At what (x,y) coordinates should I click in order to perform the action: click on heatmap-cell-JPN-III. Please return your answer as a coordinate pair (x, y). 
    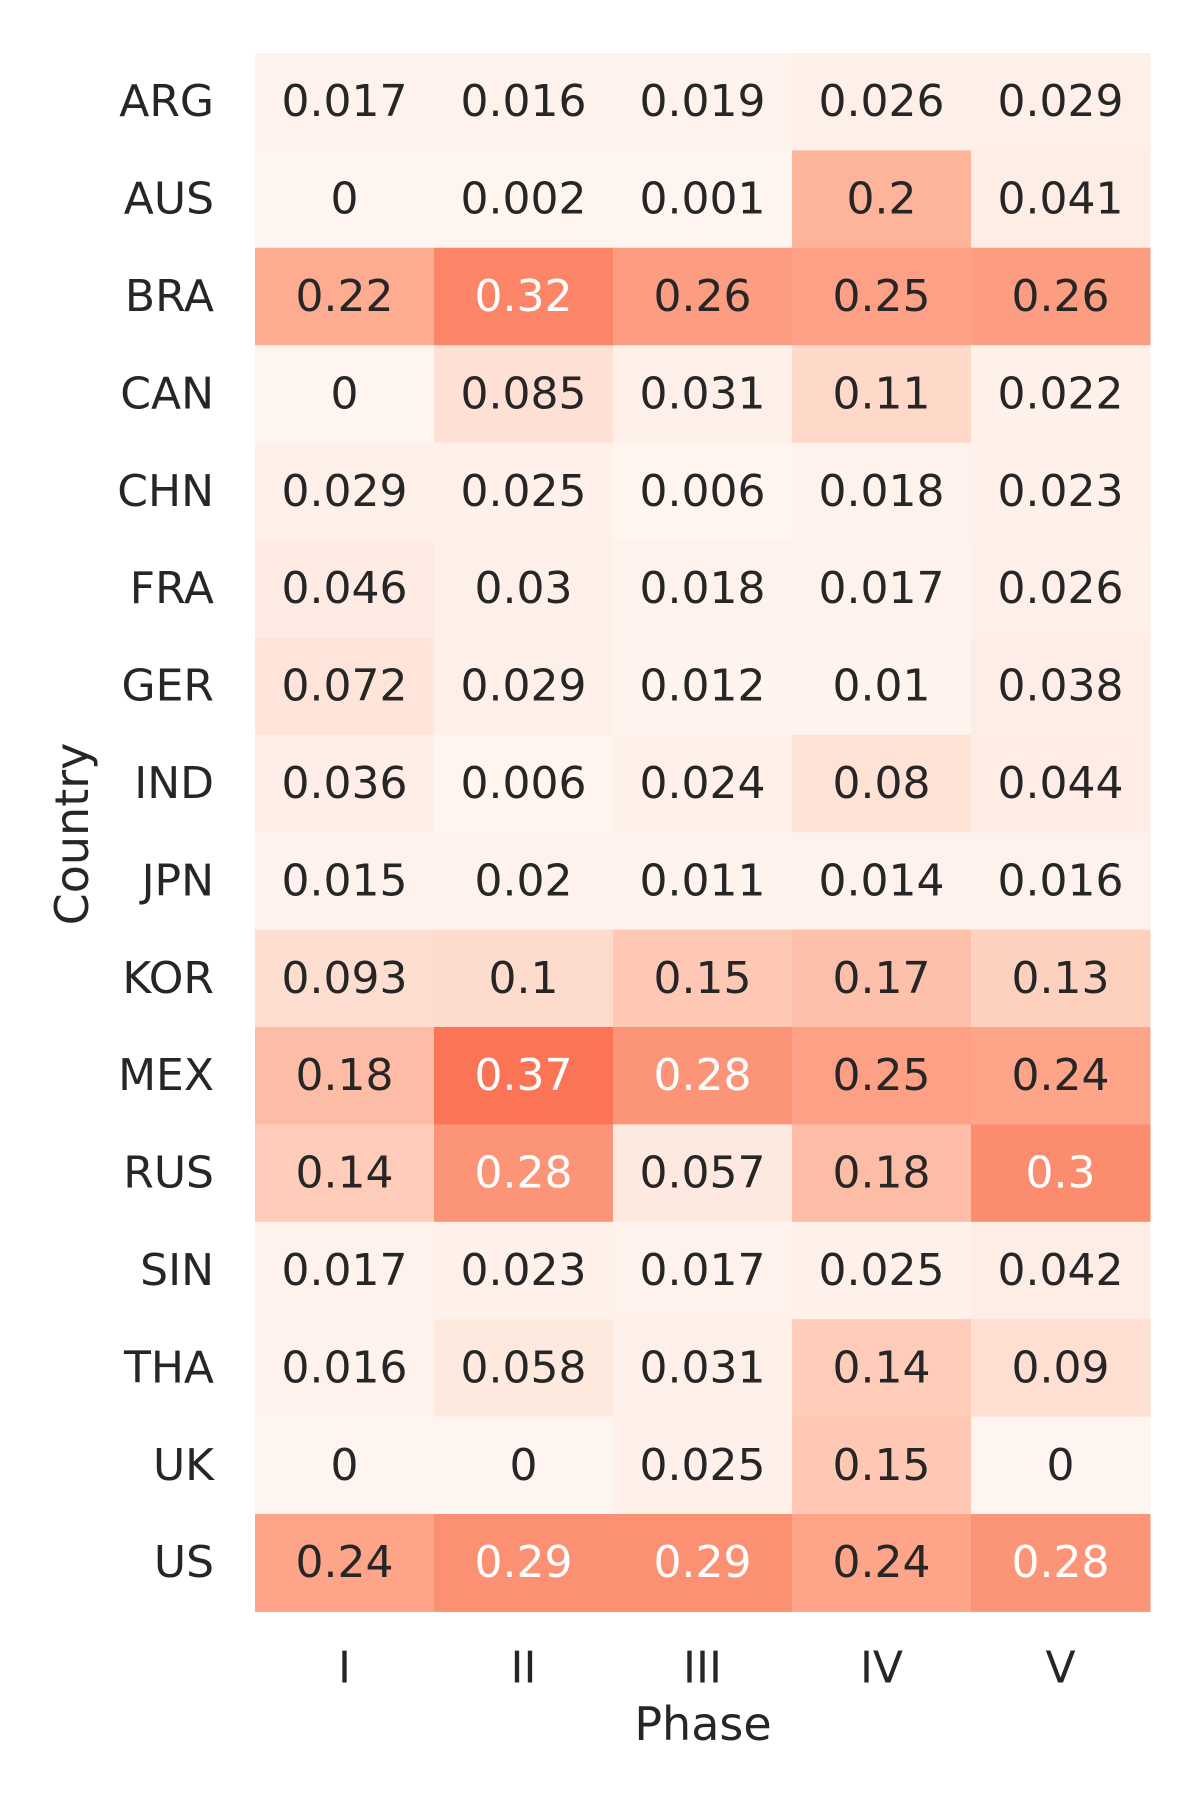
    Looking at the image, I should click on (703, 881).